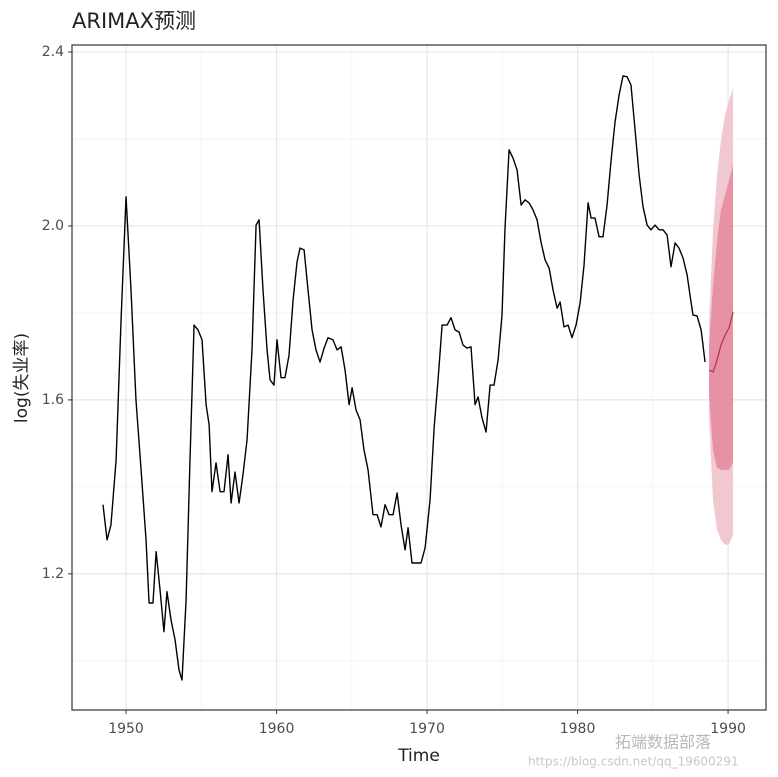  Describe the element at coordinates (721, 342) in the screenshot. I see `forecast-mean-line` at that location.